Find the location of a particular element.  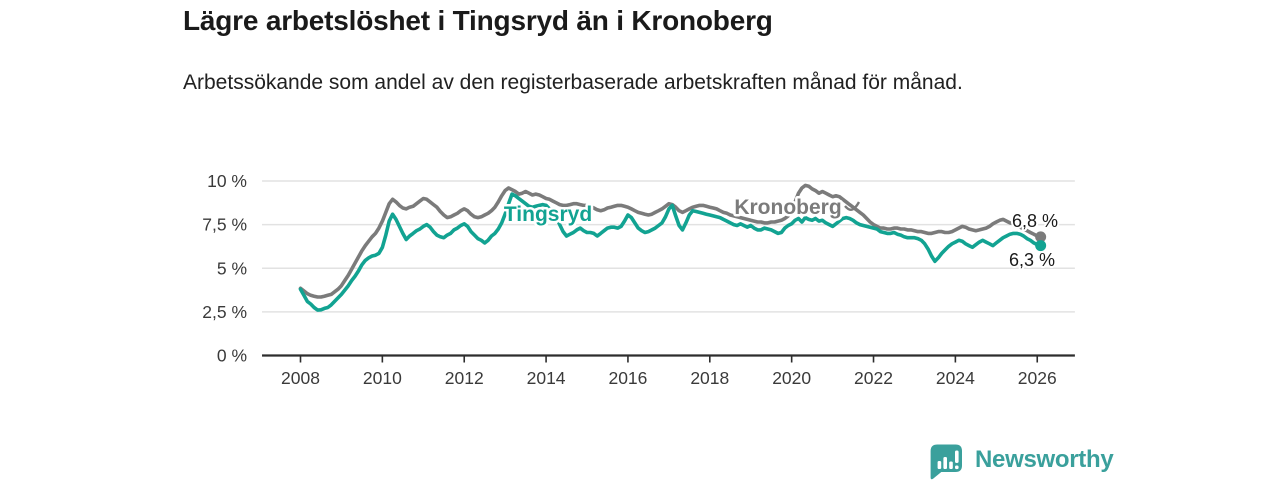

end-dot-tingsryd is located at coordinates (1041, 246).